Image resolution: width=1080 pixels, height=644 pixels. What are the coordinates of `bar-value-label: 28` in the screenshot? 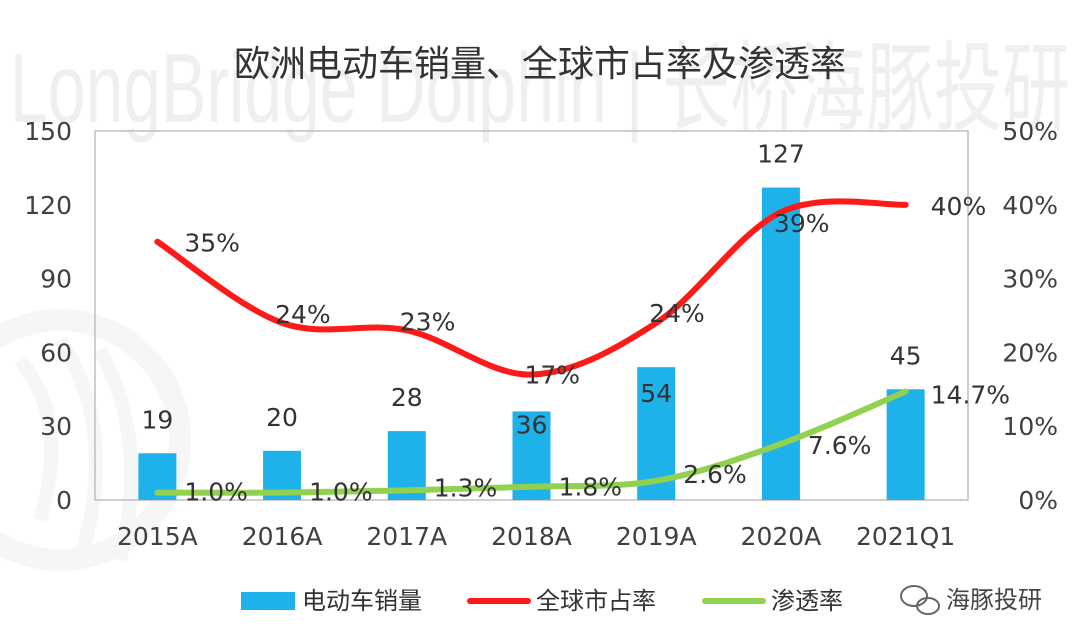 It's located at (407, 397).